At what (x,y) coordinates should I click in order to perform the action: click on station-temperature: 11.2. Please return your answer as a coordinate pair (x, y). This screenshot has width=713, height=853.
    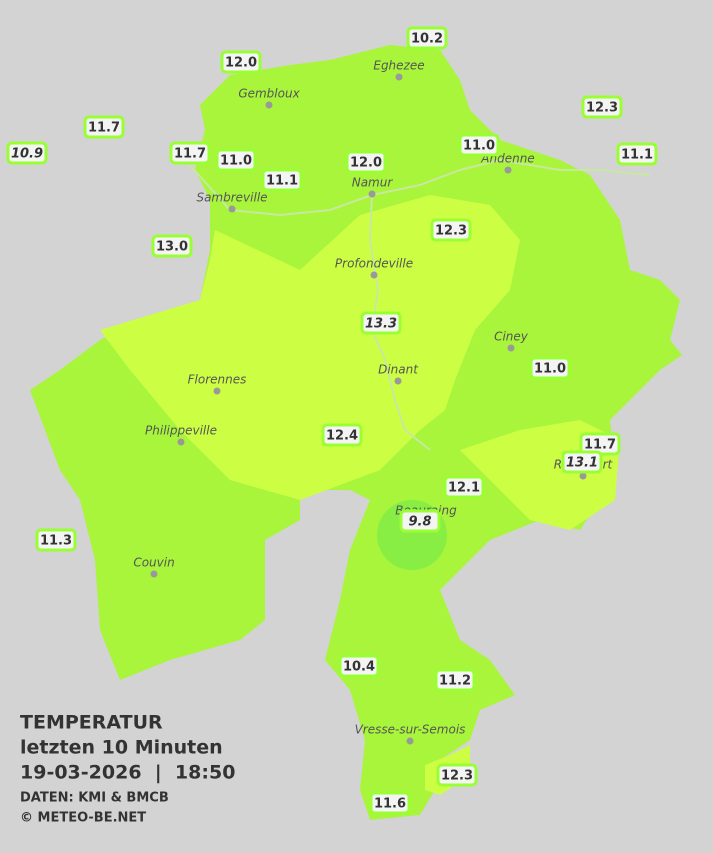
    Looking at the image, I should click on (455, 681).